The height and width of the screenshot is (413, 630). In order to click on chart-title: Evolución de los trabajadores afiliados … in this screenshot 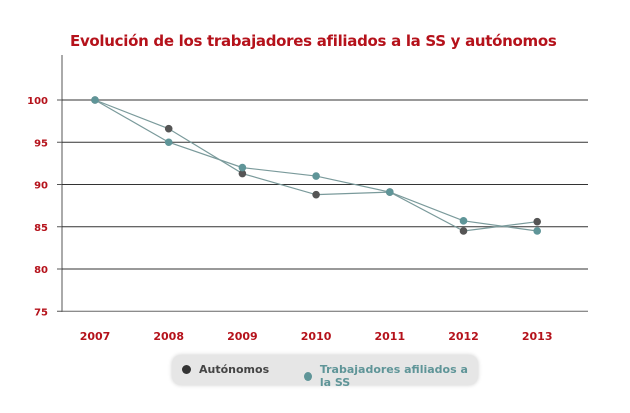, I will do `click(313, 41)`.